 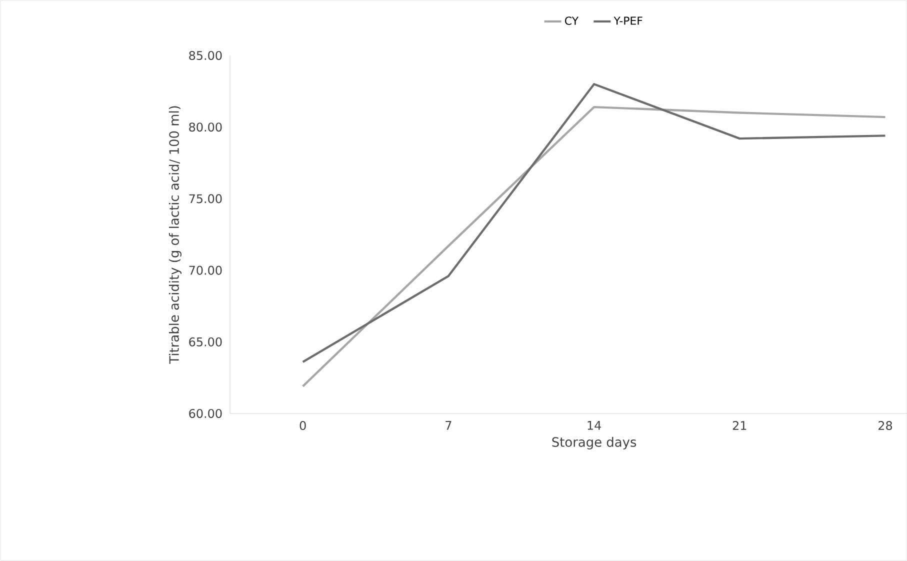 What do you see at coordinates (205, 413) in the screenshot?
I see `y-tick-label: 60.00` at bounding box center [205, 413].